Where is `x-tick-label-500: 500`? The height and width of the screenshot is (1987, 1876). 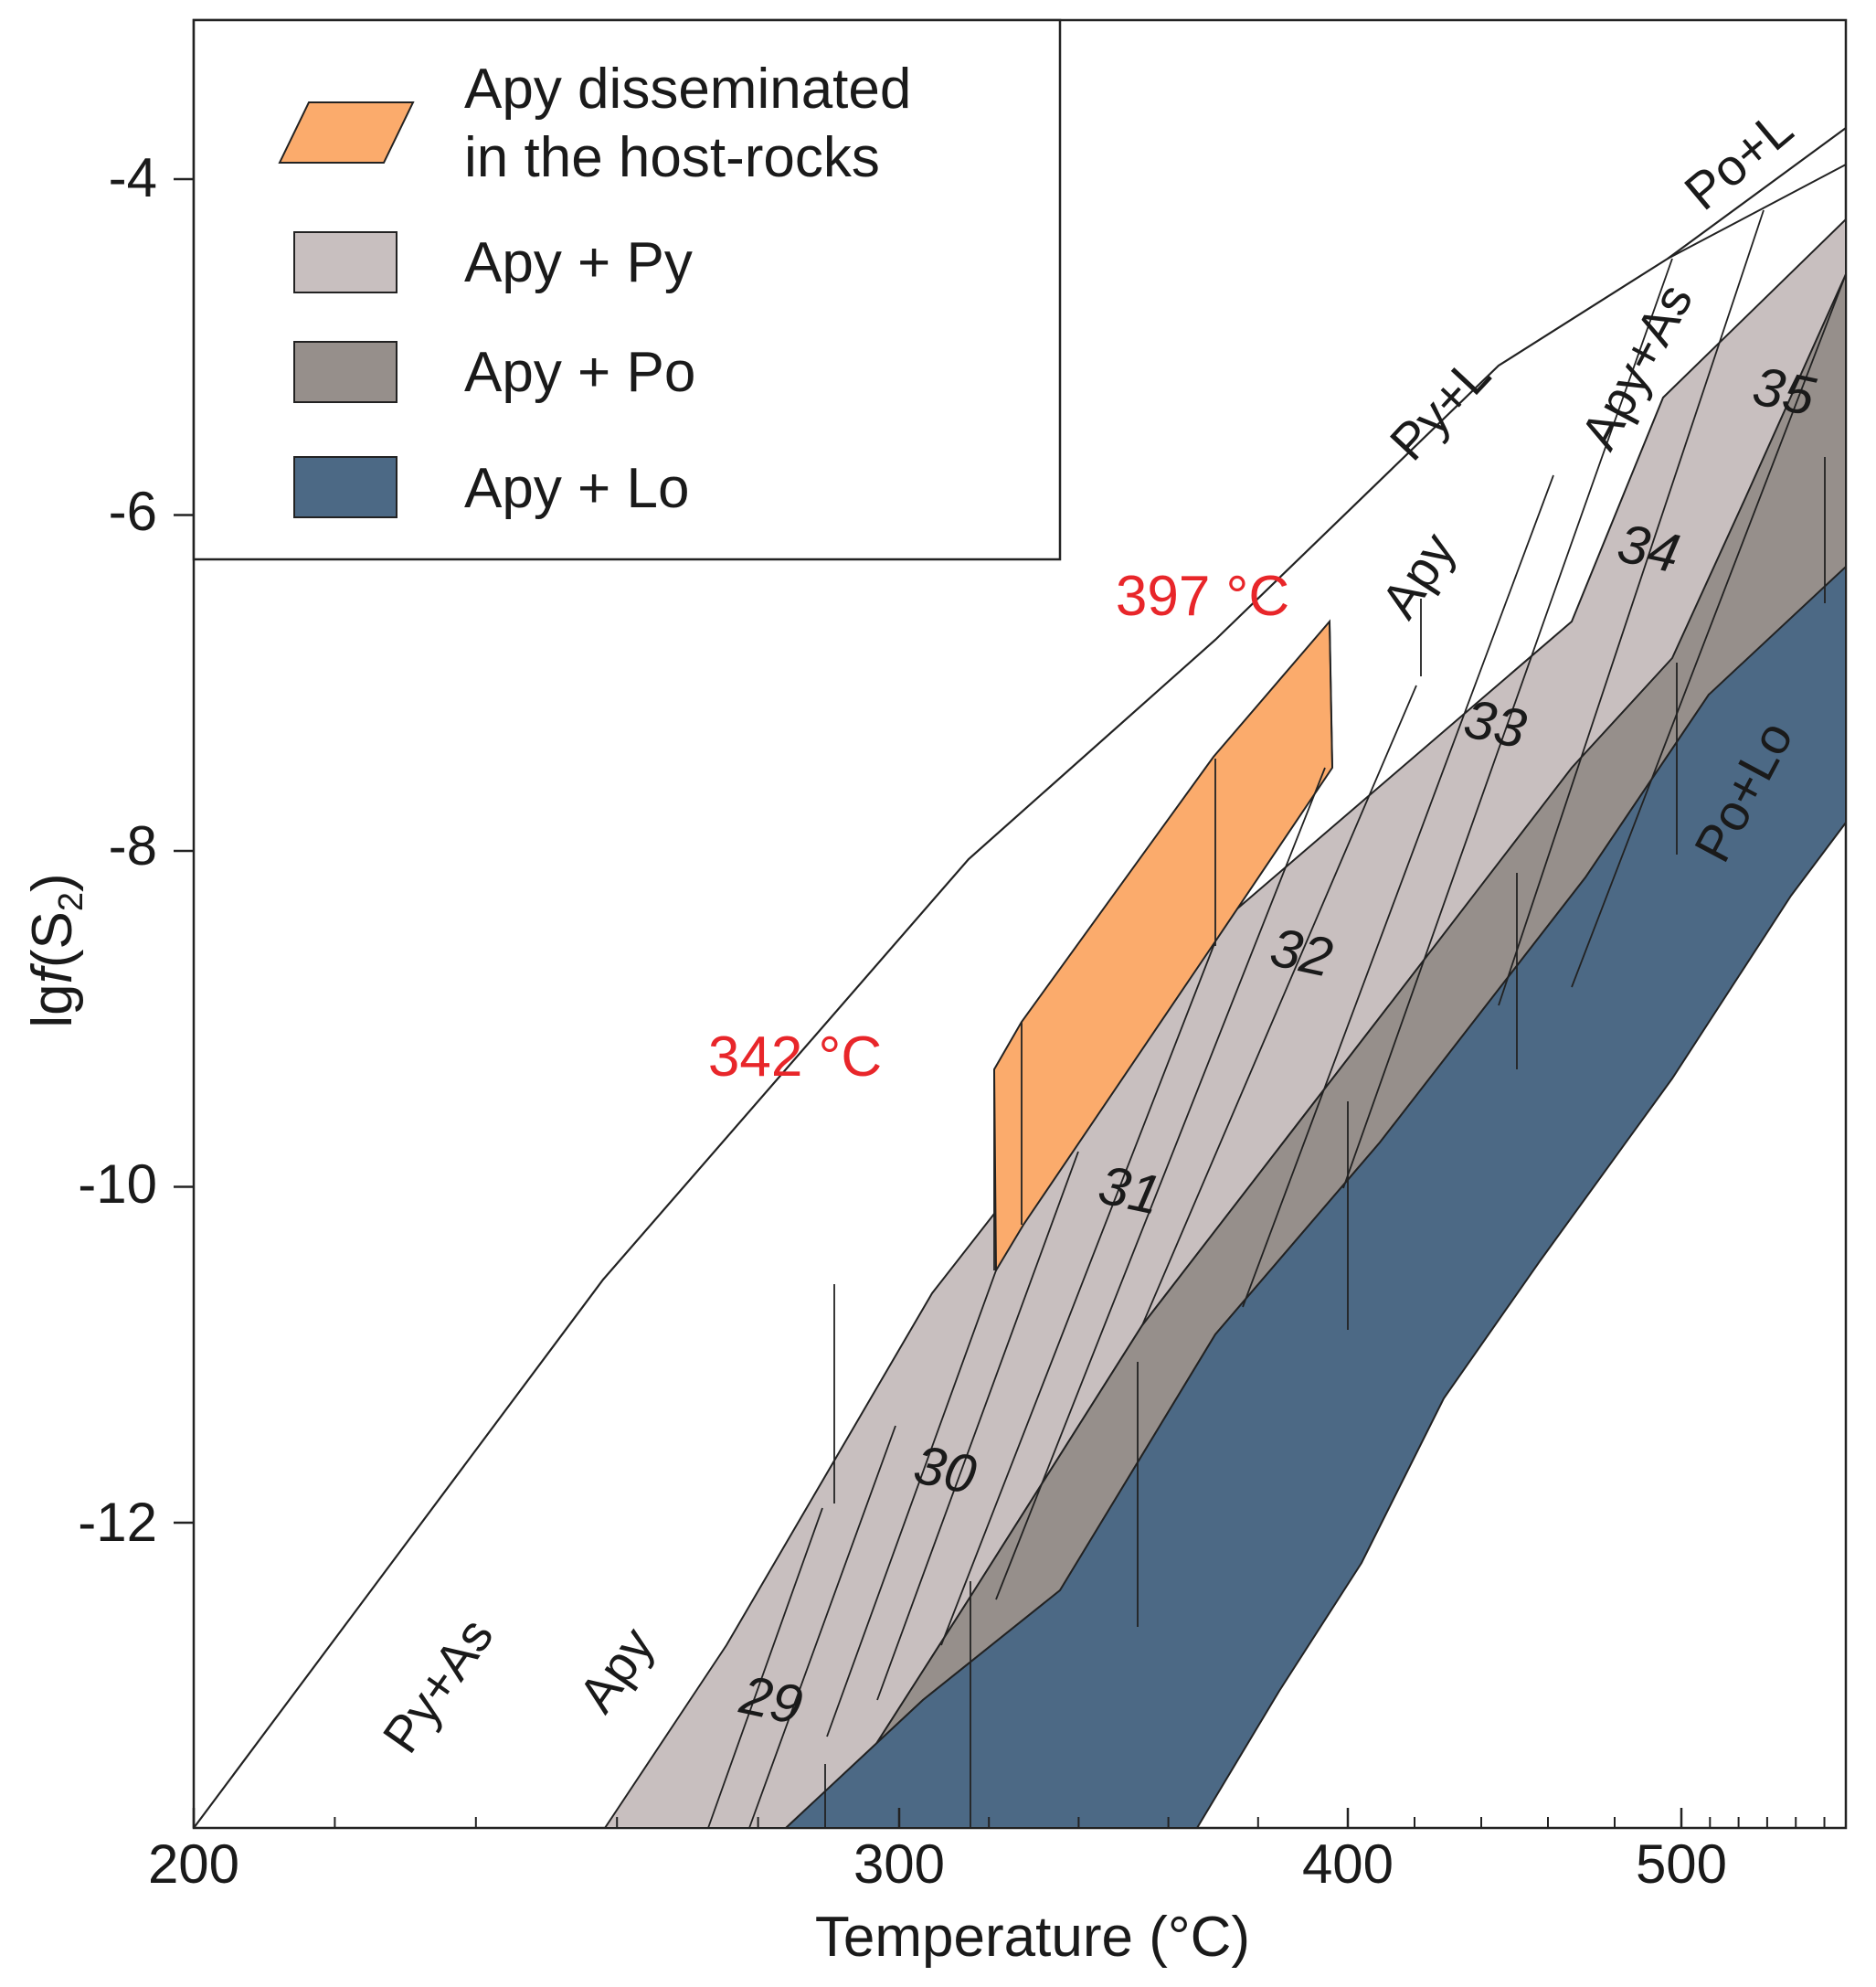 x-tick-label-500: 500 is located at coordinates (1681, 1864).